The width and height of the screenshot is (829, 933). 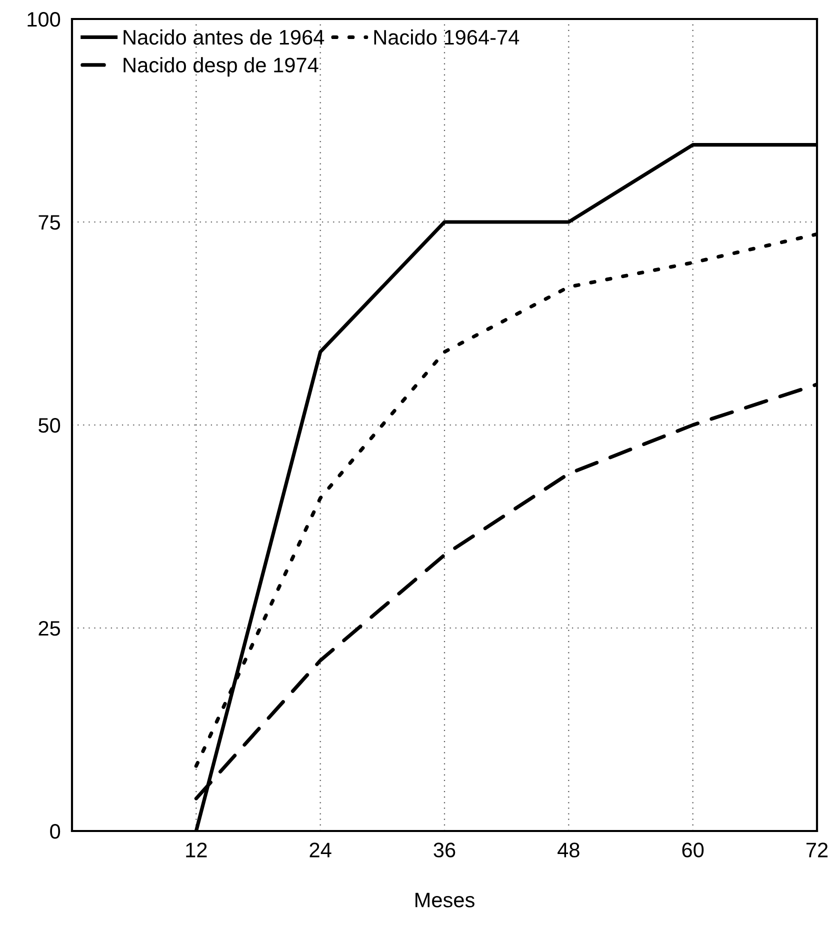 What do you see at coordinates (569, 850) in the screenshot?
I see `x-tick-label: 48` at bounding box center [569, 850].